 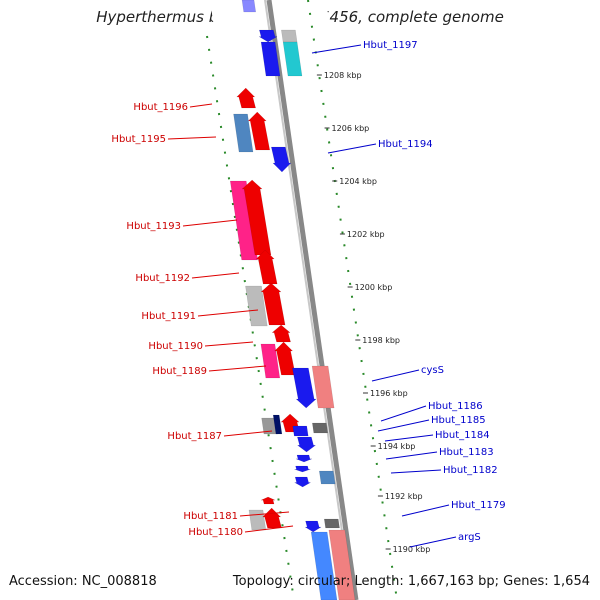 What do you see at coordinates (302, 469) in the screenshot?
I see `gene-hbut-1182-a` at bounding box center [302, 469].